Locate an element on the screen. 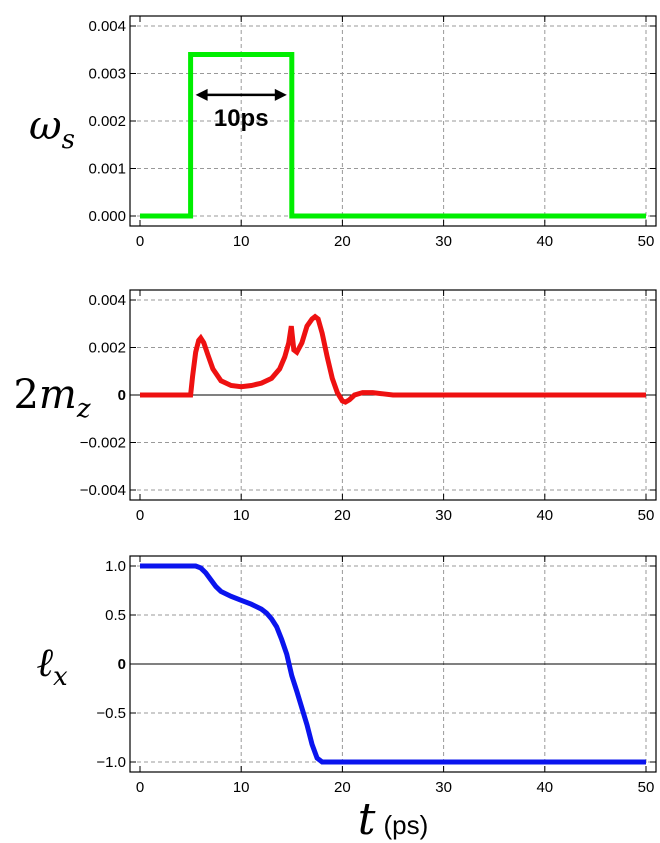 The width and height of the screenshot is (660, 843). y-axis-label-symbol: m is located at coordinates (58, 395).